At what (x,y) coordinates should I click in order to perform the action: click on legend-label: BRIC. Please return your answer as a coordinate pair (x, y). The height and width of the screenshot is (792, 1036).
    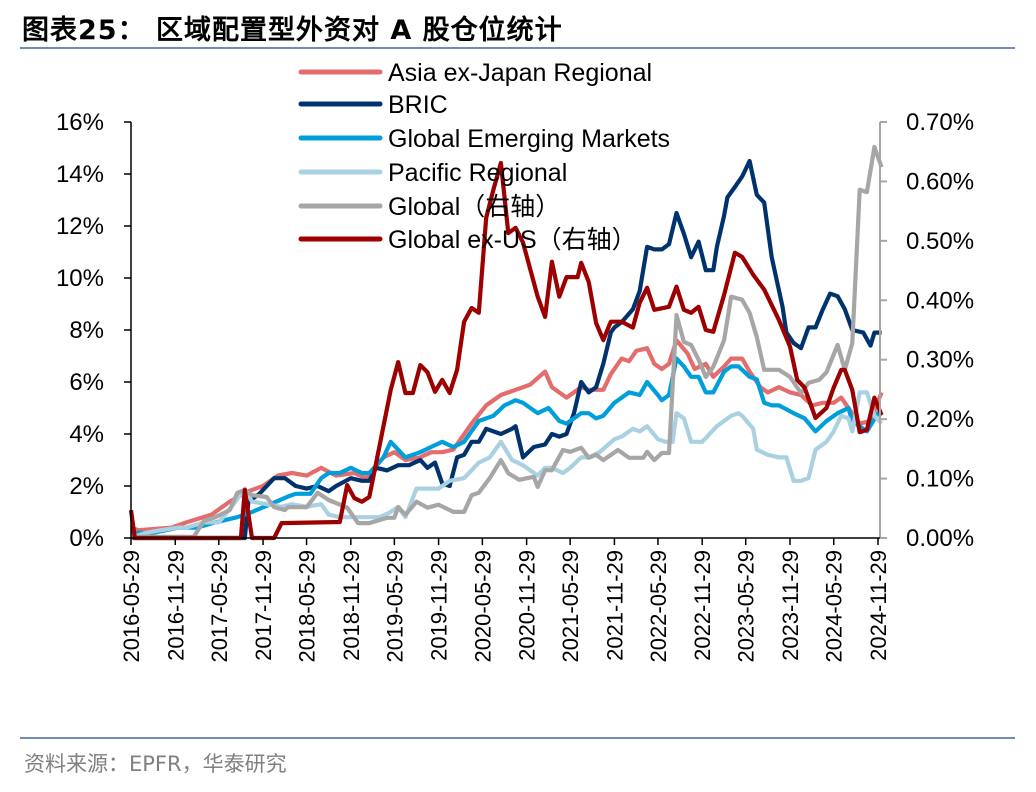
    Looking at the image, I should click on (418, 105).